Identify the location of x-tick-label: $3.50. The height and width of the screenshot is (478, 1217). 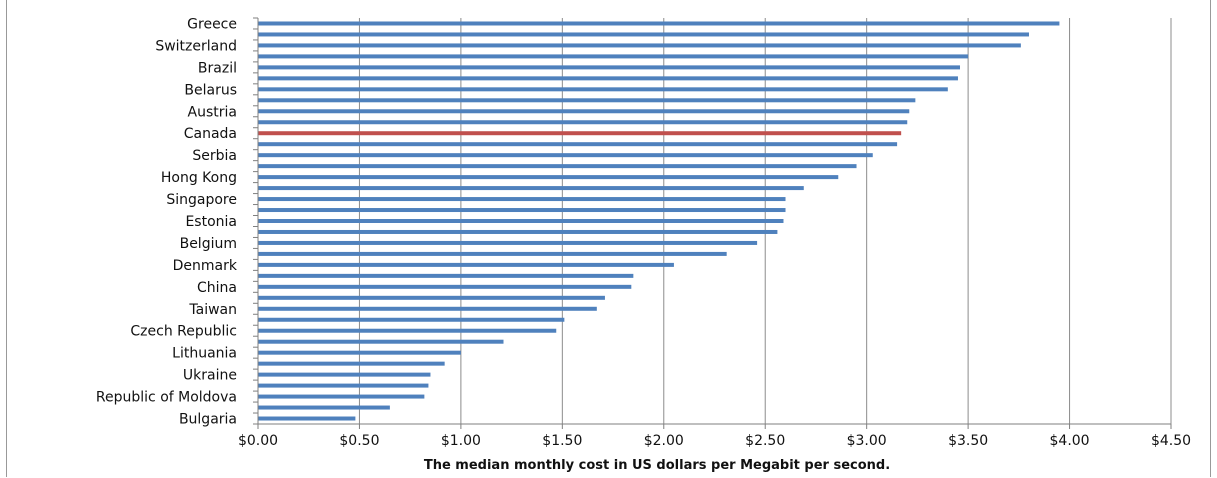
(968, 441).